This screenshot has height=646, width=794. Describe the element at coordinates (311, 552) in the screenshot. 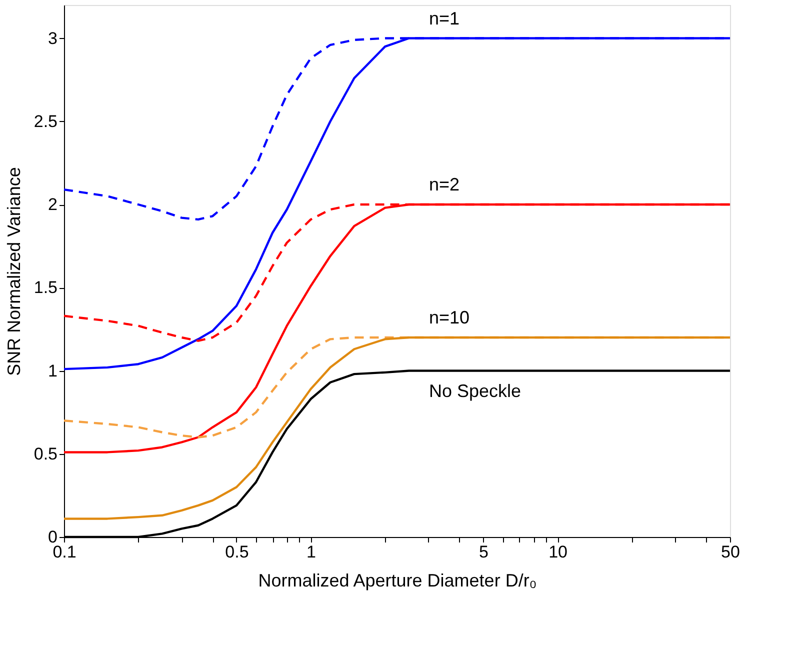

I see `x-tick-label: 1` at that location.